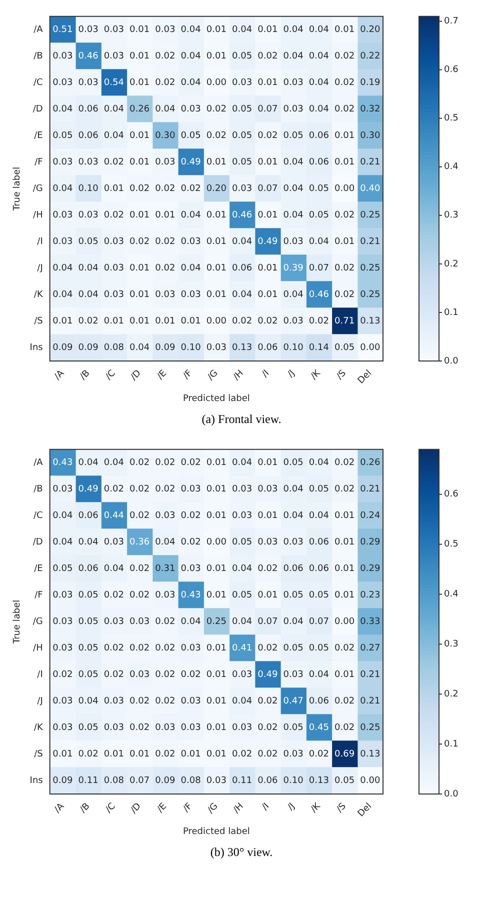  Describe the element at coordinates (319, 295) in the screenshot. I see `data-label: 0.46` at that location.